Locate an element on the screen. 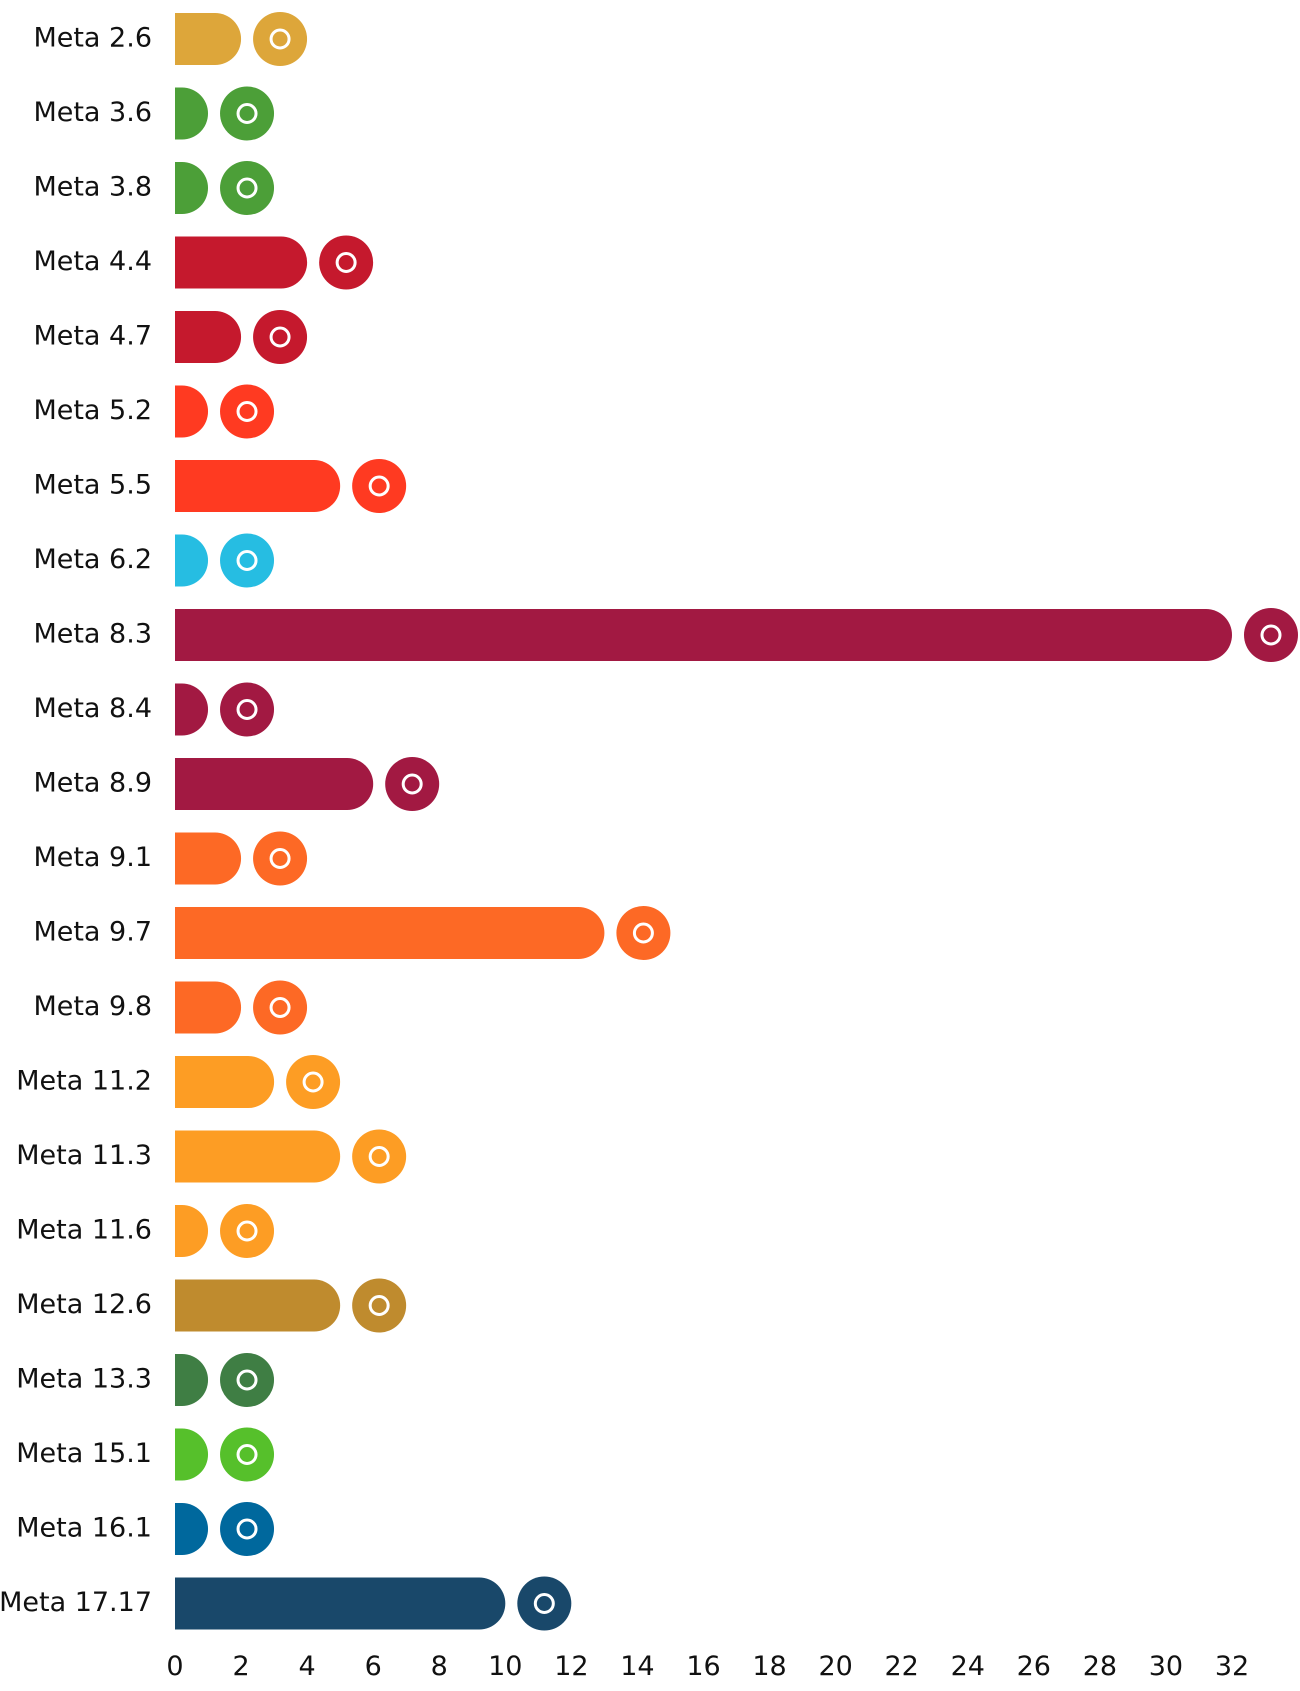  y-tick-label: Meta 4.7 is located at coordinates (92, 336).